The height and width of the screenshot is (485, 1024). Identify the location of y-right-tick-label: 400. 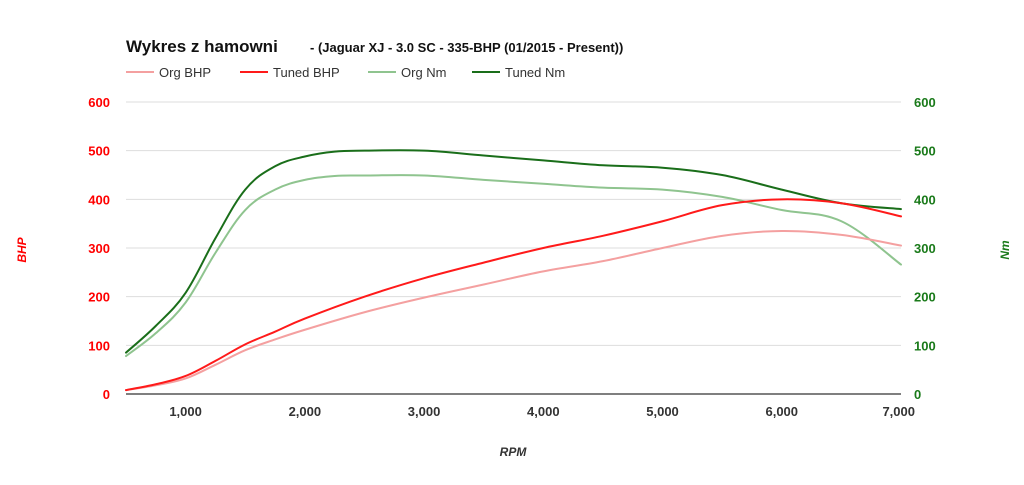
(925, 199).